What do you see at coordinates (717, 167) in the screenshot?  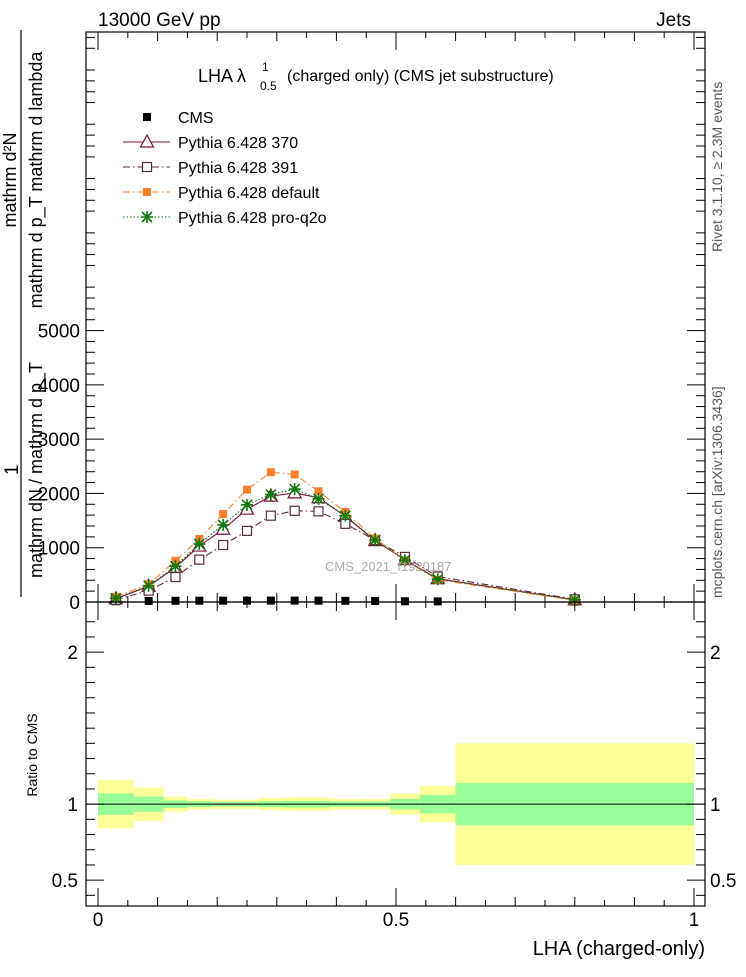 I see `rivet-version-label: Rivet 3.1.10, ≥ 2.3M events` at bounding box center [717, 167].